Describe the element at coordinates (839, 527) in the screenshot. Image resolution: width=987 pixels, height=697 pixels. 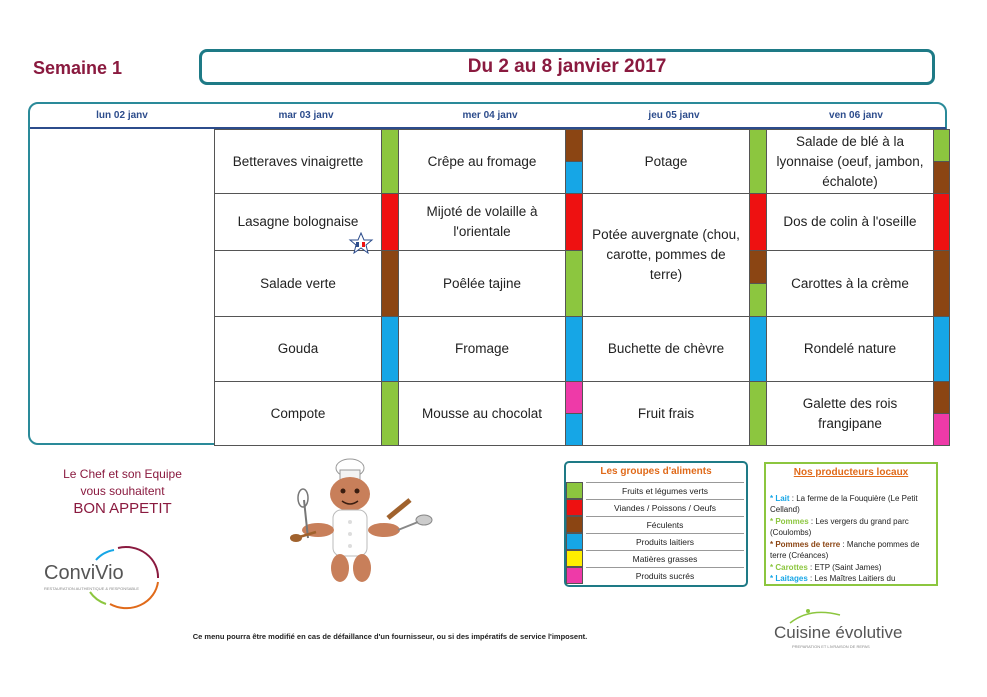
I see `producer-detail: : Les vergers du grand parc (Coulombs)` at that location.